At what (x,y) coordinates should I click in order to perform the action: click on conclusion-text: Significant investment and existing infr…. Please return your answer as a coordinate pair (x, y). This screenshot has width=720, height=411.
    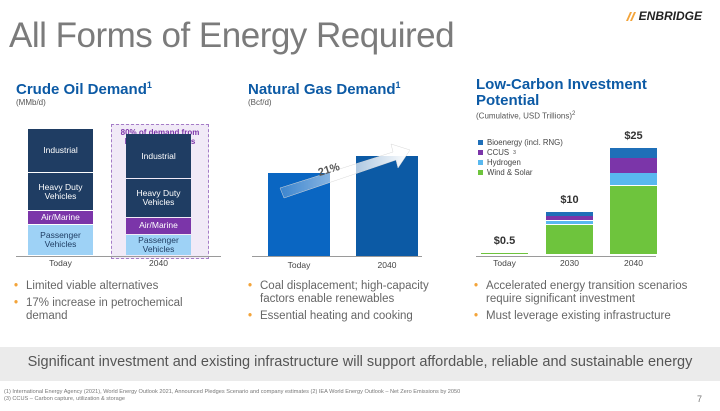
    Looking at the image, I should click on (360, 362).